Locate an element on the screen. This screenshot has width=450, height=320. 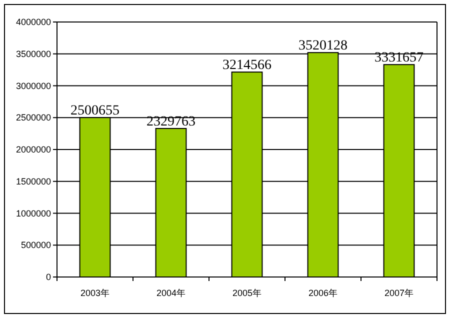
data-label: 3520128 is located at coordinates (323, 46).